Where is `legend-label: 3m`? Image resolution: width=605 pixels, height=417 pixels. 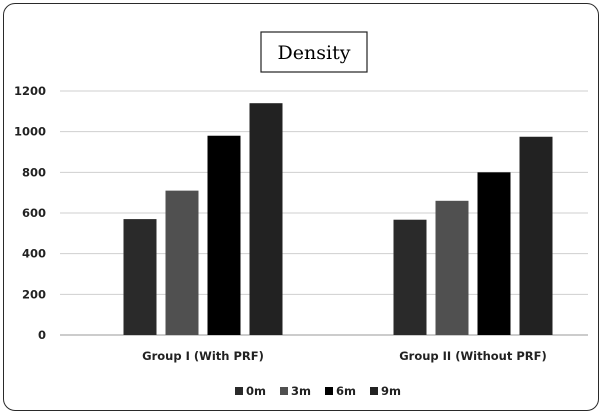
legend-label: 3m is located at coordinates (301, 391).